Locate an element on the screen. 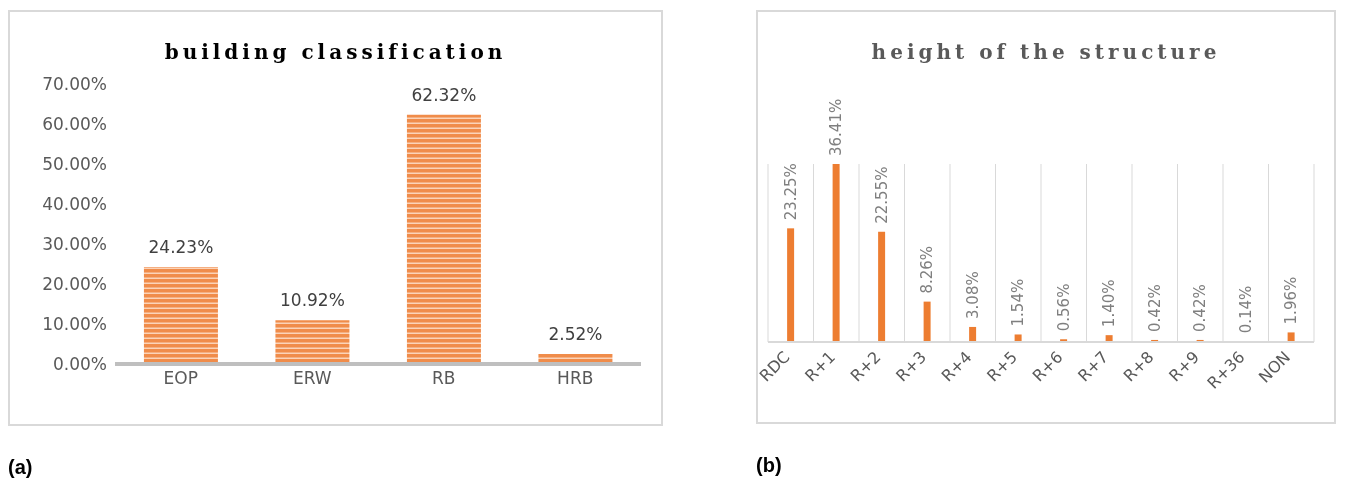 The width and height of the screenshot is (1345, 500). data-label: 62.32% is located at coordinates (444, 94).